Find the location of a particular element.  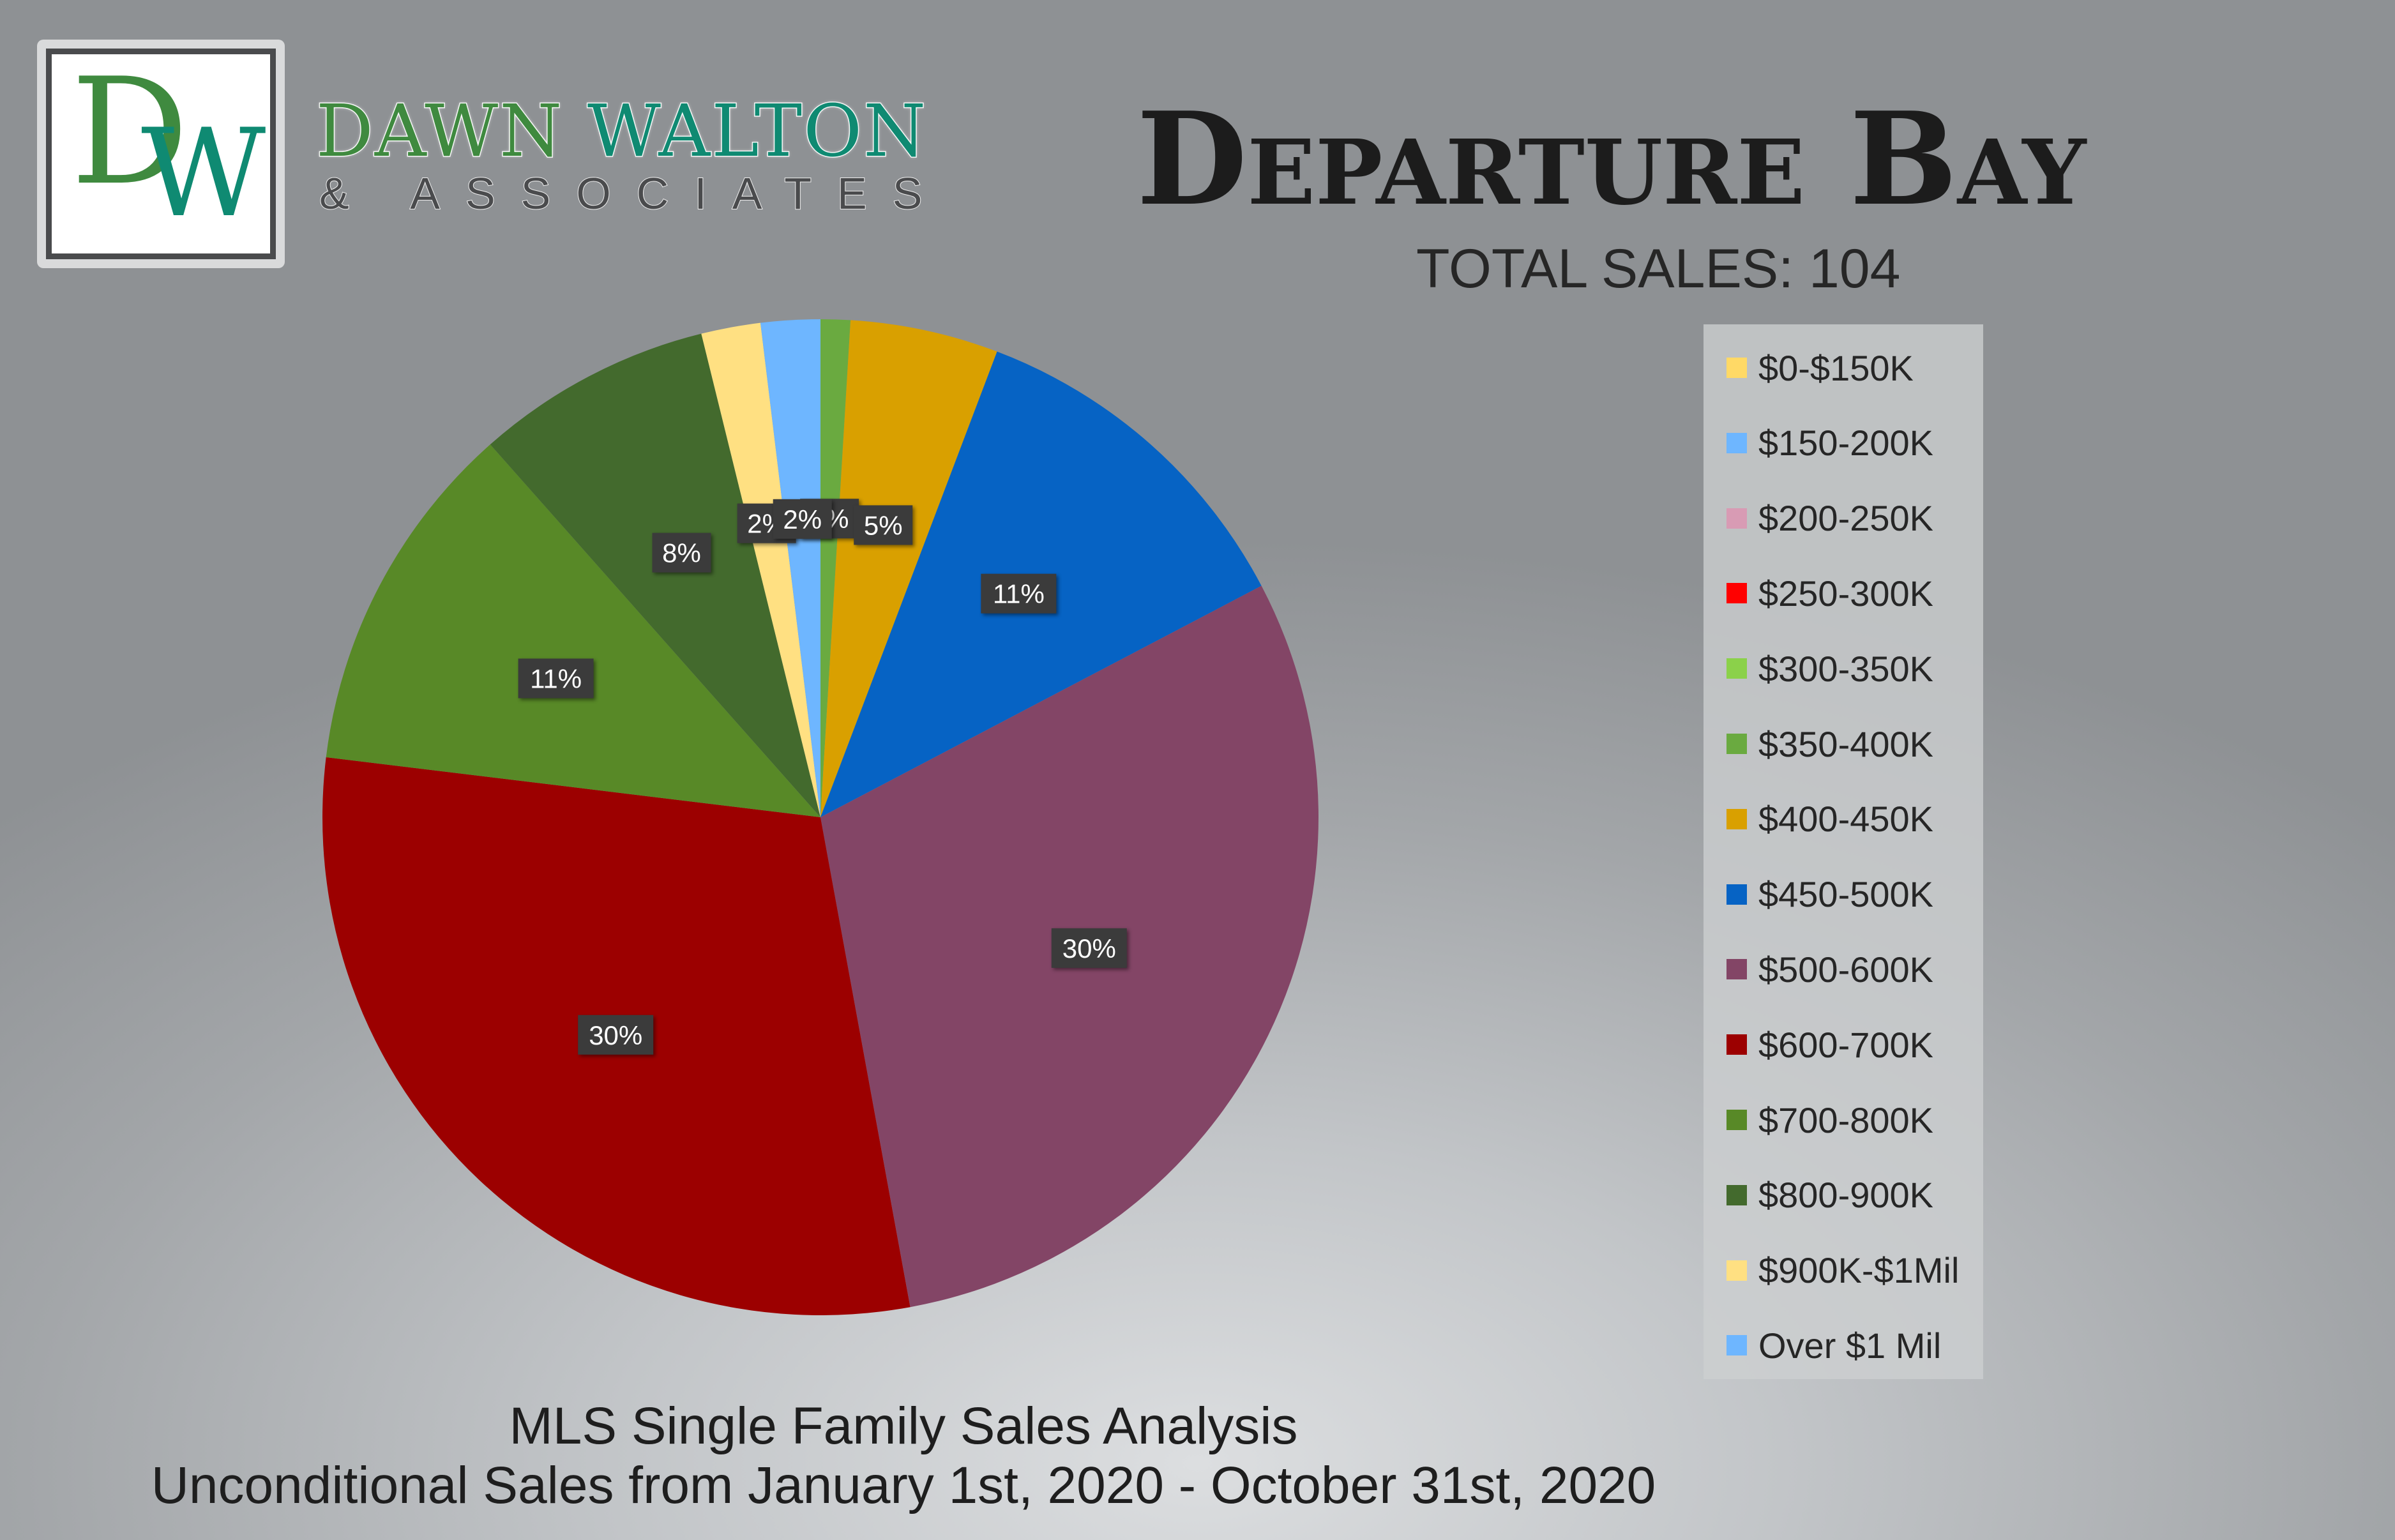

legend-item: $450-500K is located at coordinates (1829, 894).